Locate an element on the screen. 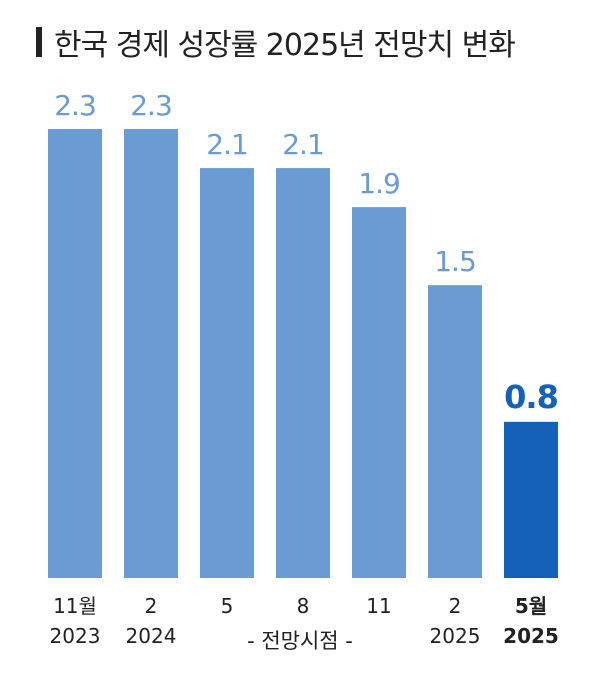 This screenshot has width=600, height=686. x-tick-month-1: 2 is located at coordinates (151, 606).